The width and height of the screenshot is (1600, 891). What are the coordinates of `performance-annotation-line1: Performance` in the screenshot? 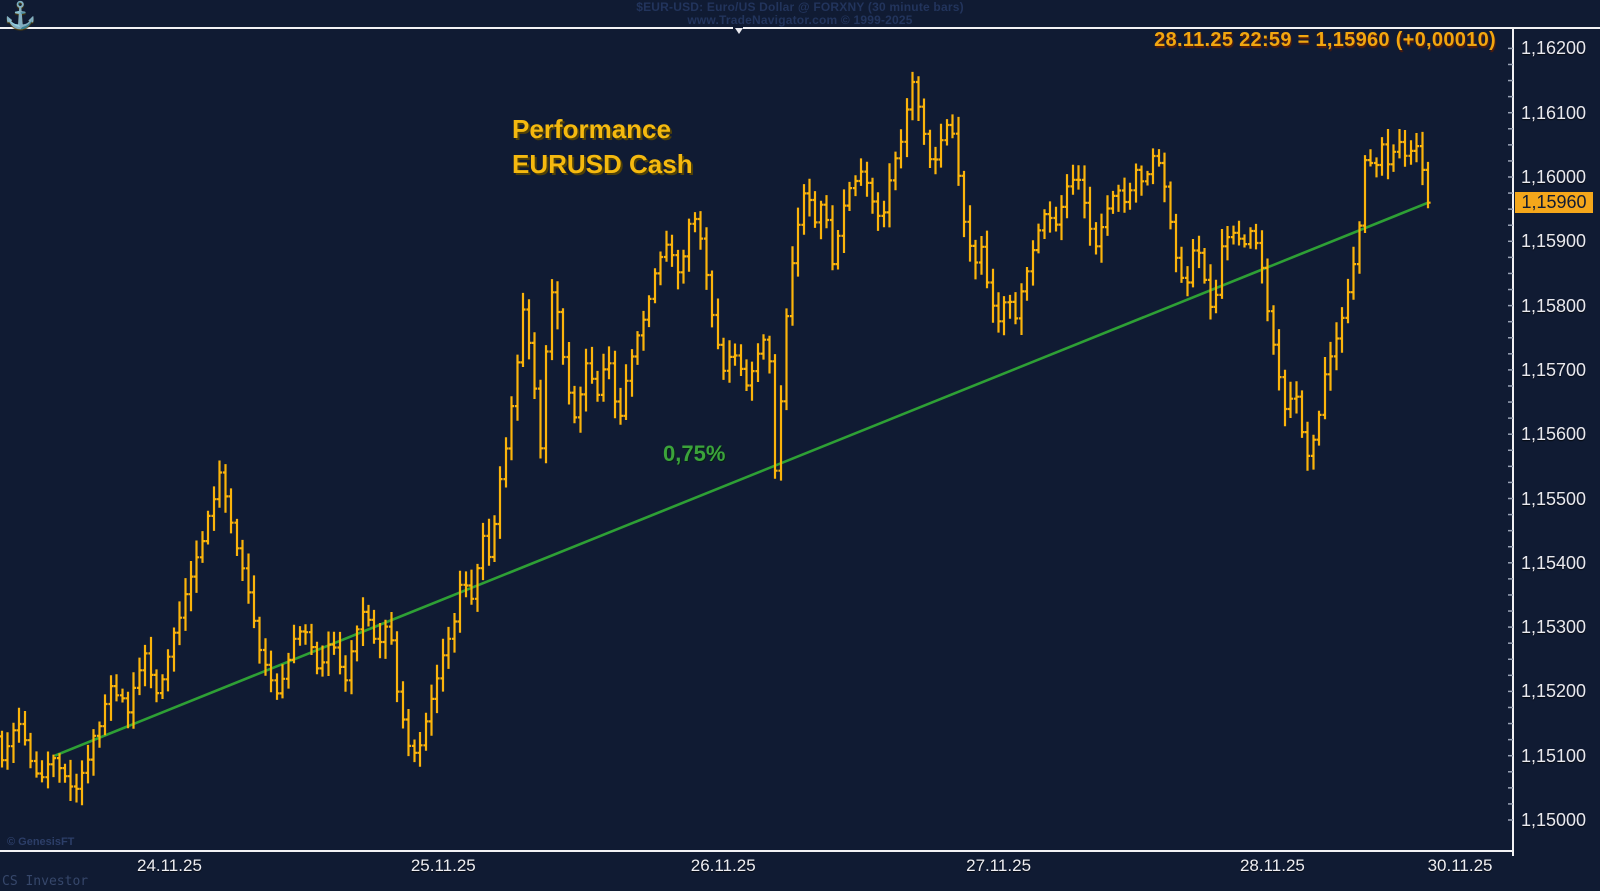 It's located at (591, 129).